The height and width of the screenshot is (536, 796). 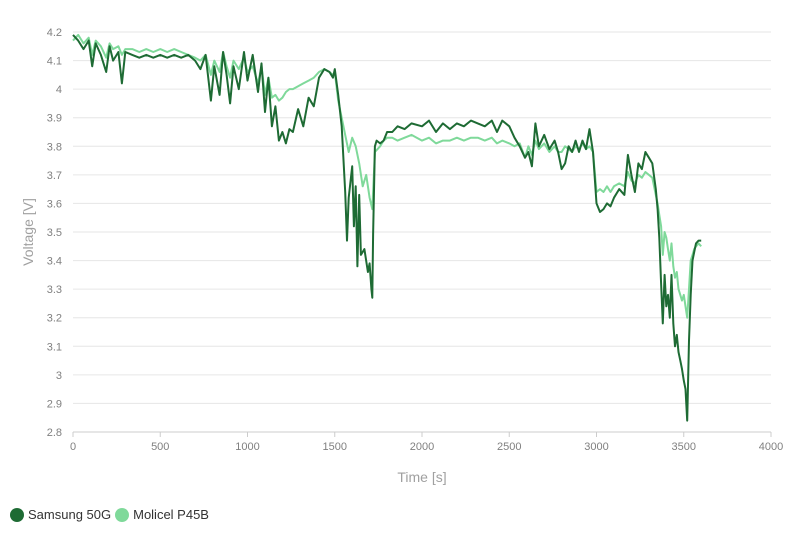 What do you see at coordinates (160, 447) in the screenshot?
I see `x-tick-label: 500` at bounding box center [160, 447].